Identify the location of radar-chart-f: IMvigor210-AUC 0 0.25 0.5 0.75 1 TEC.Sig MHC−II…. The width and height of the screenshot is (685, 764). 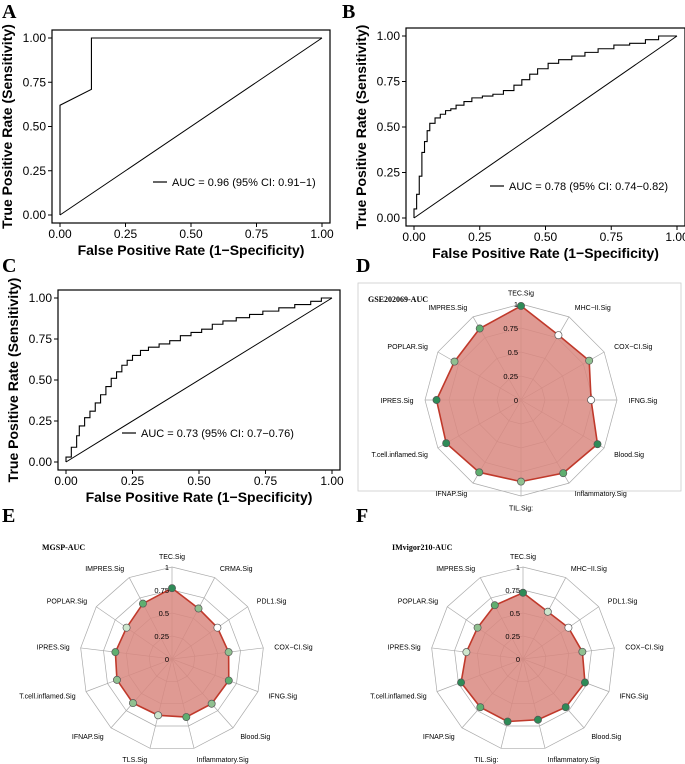
(516, 653).